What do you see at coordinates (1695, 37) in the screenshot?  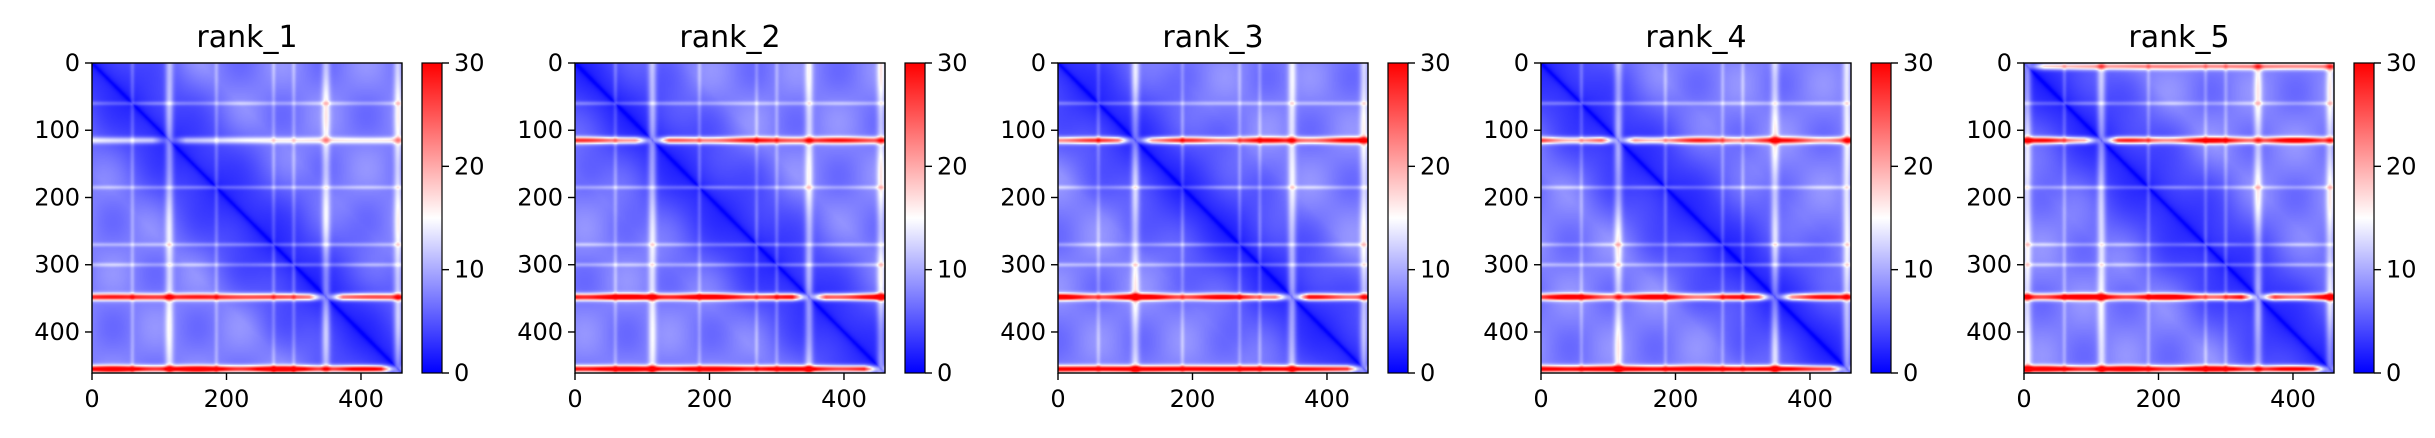 I see `panel-title: rank_4` at bounding box center [1695, 37].